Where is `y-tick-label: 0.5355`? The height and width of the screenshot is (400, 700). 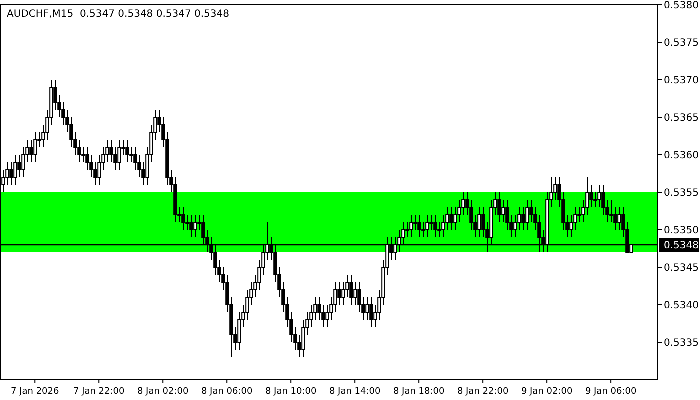
y-tick-label: 0.5355 is located at coordinates (681, 193).